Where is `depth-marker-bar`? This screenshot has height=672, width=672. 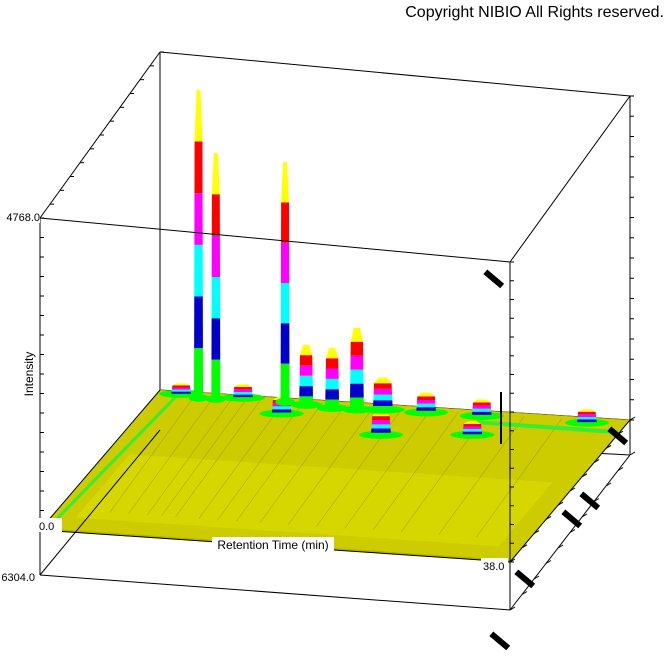 depth-marker-bar is located at coordinates (501, 418).